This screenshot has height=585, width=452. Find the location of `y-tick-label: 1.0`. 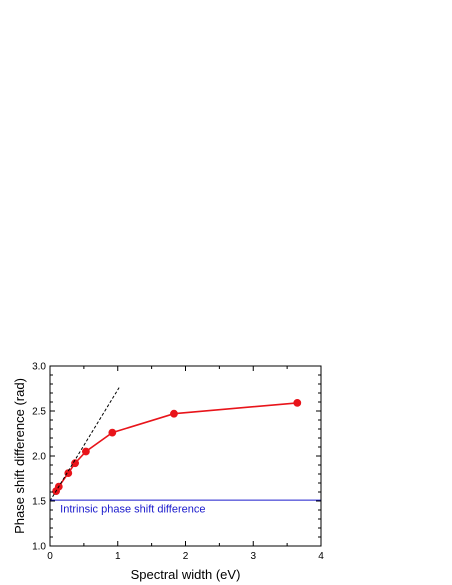

y-tick-label: 1.0 is located at coordinates (39, 547).